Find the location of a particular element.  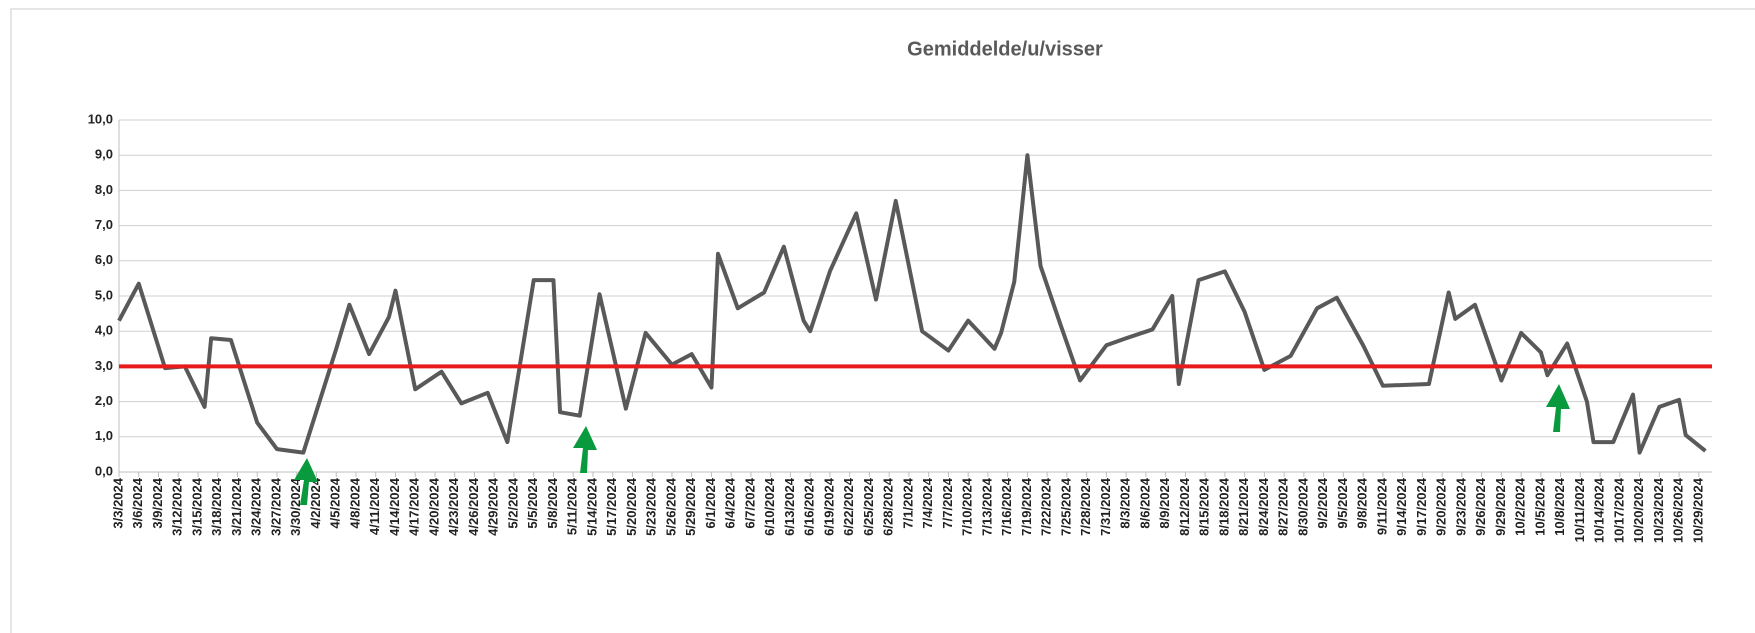

x-tick-label: 9/20/2024 is located at coordinates (1441, 506).